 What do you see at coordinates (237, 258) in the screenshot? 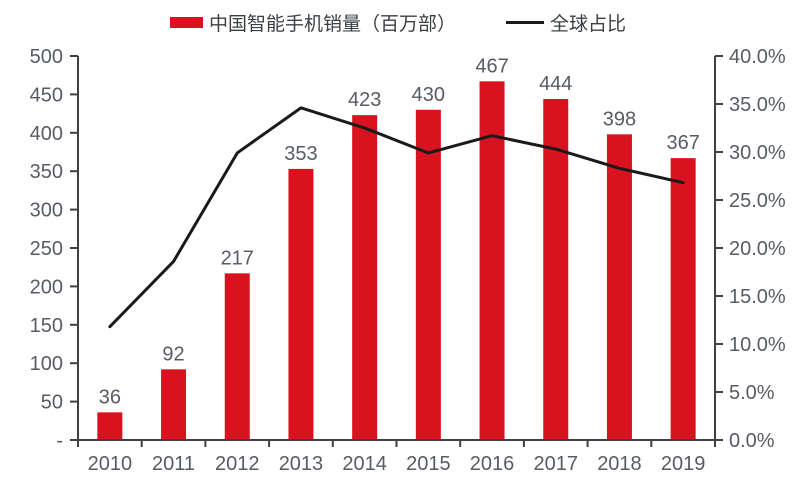
I see `bar-value-label: 217` at bounding box center [237, 258].